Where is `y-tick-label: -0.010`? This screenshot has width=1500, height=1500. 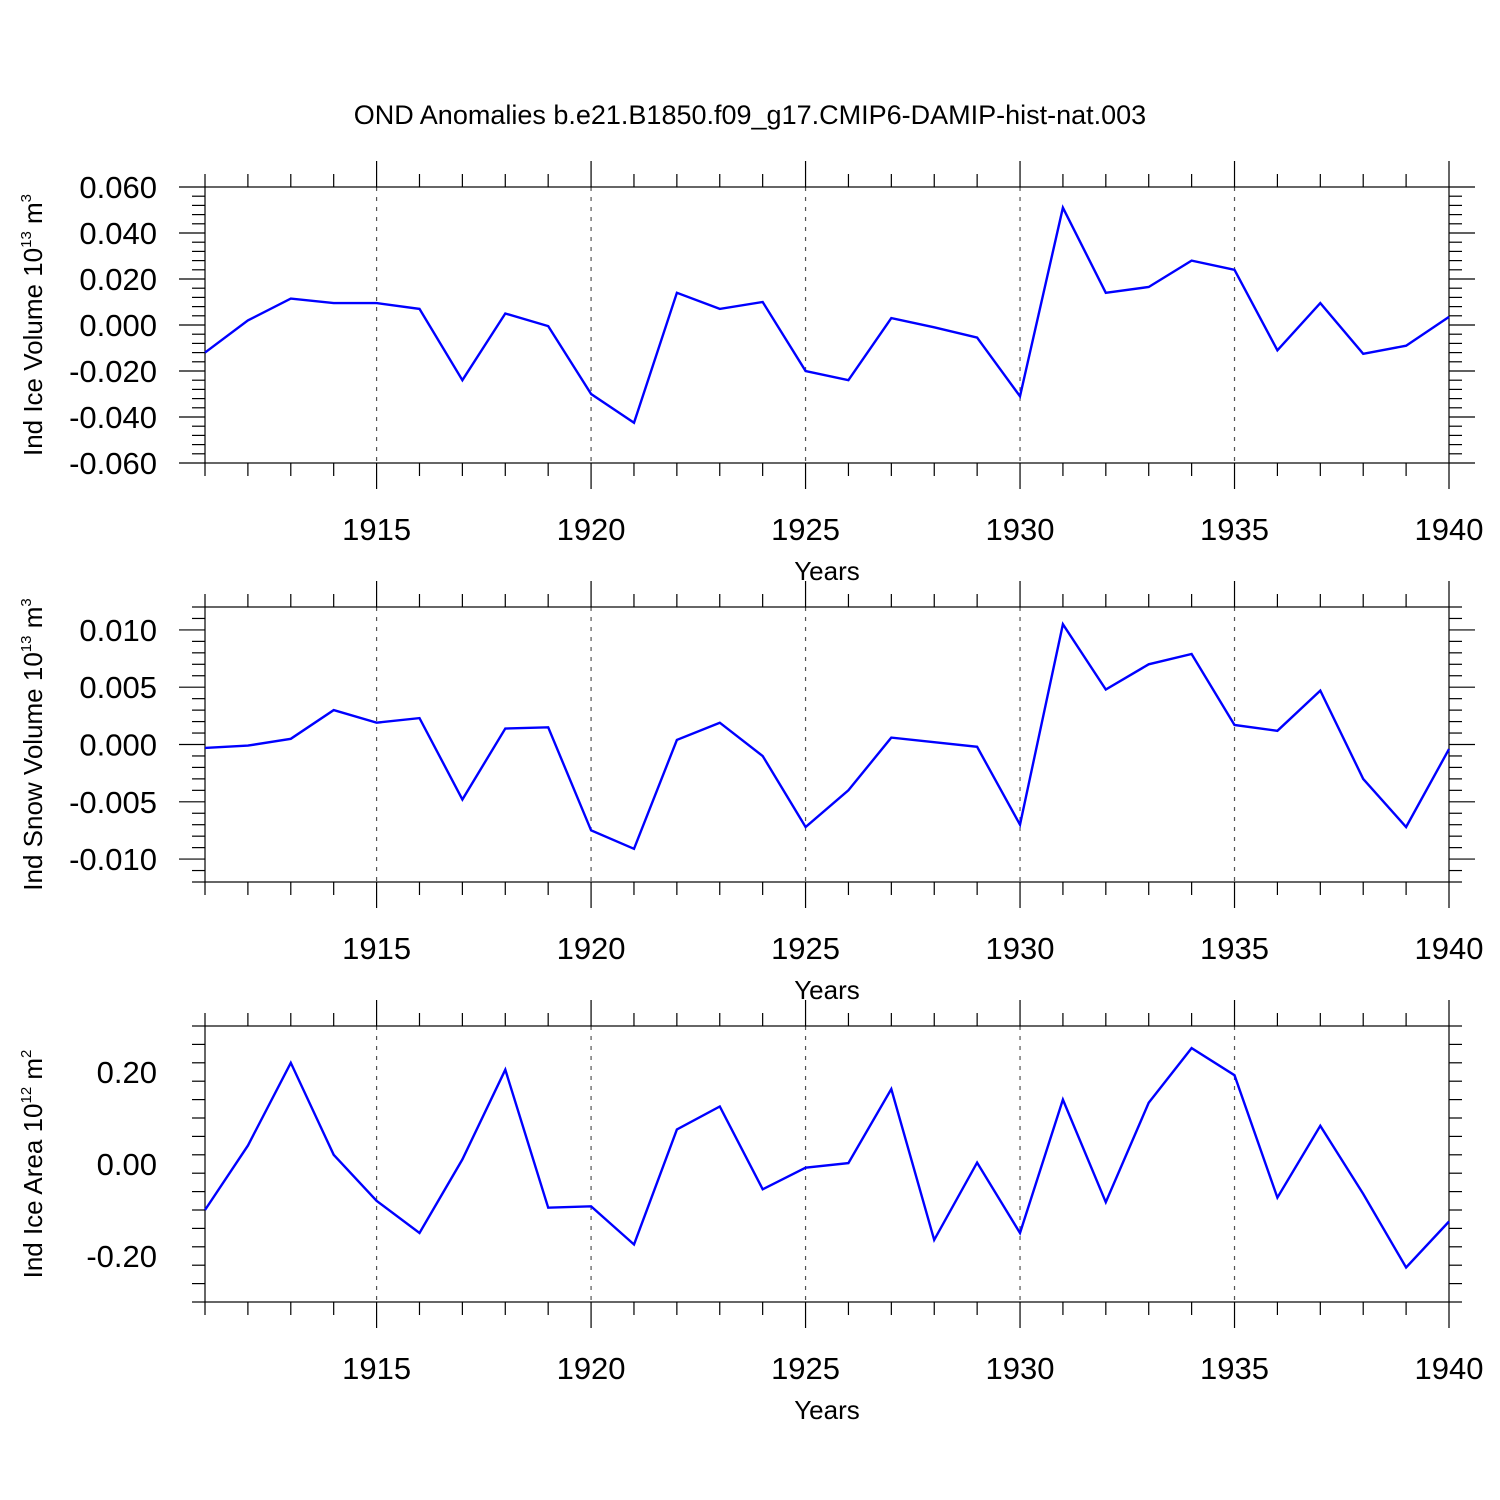
y-tick-label: -0.010 is located at coordinates (113, 859).